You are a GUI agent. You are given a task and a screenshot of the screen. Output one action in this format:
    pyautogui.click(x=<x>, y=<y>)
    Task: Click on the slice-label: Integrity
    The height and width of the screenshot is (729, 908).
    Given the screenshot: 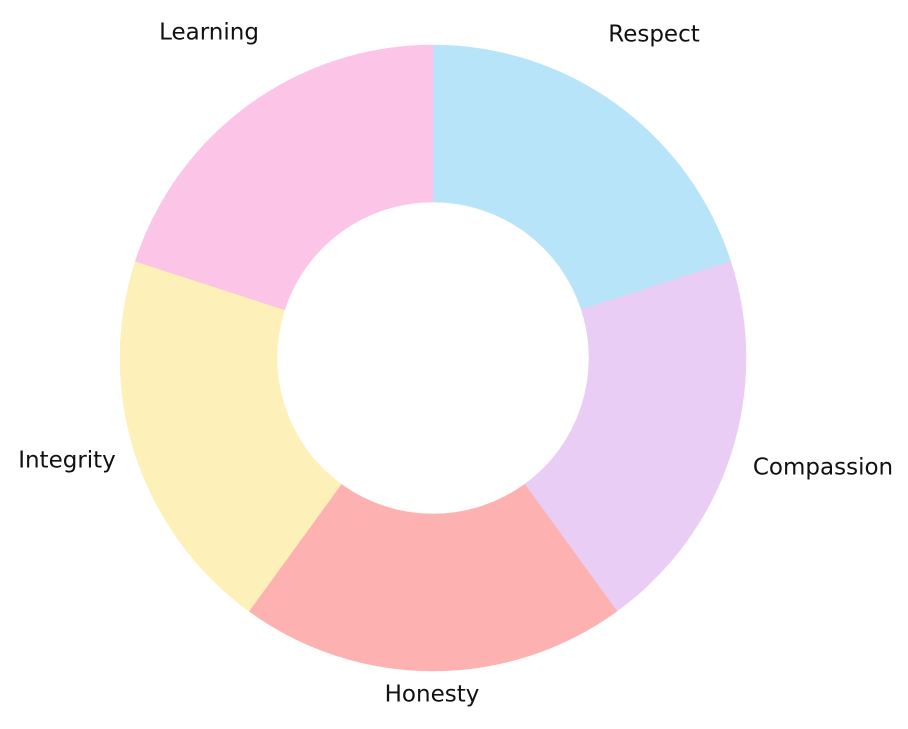 What is the action you would take?
    pyautogui.click(x=67, y=461)
    